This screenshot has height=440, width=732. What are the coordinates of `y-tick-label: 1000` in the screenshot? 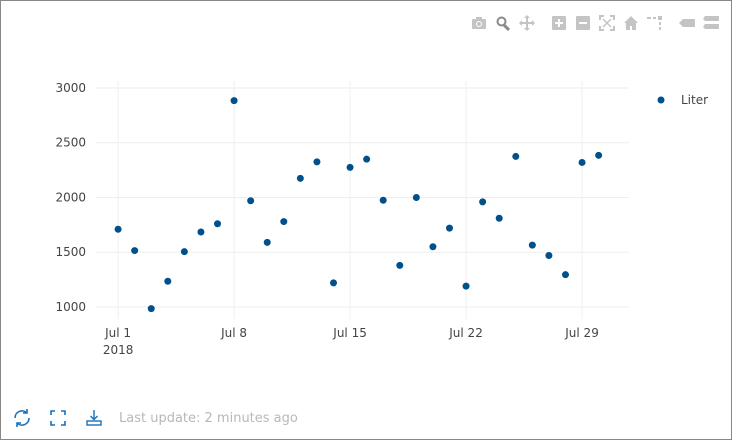 It's located at (70, 307).